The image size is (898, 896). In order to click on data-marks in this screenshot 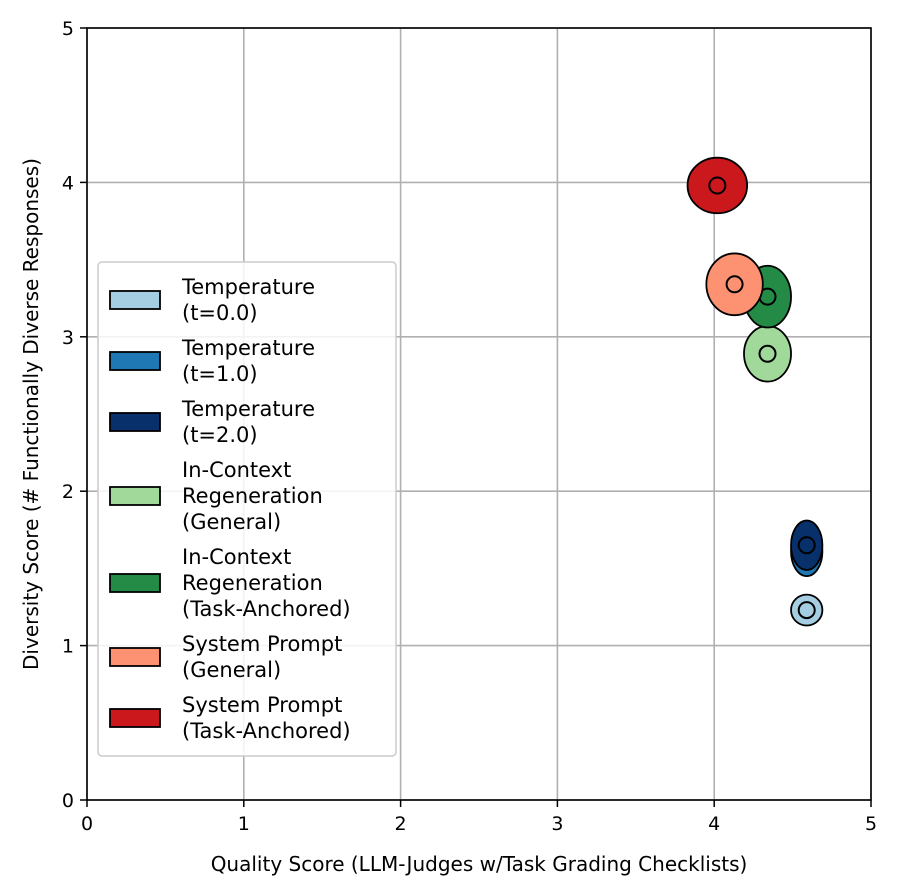, I will do `click(755, 391)`.